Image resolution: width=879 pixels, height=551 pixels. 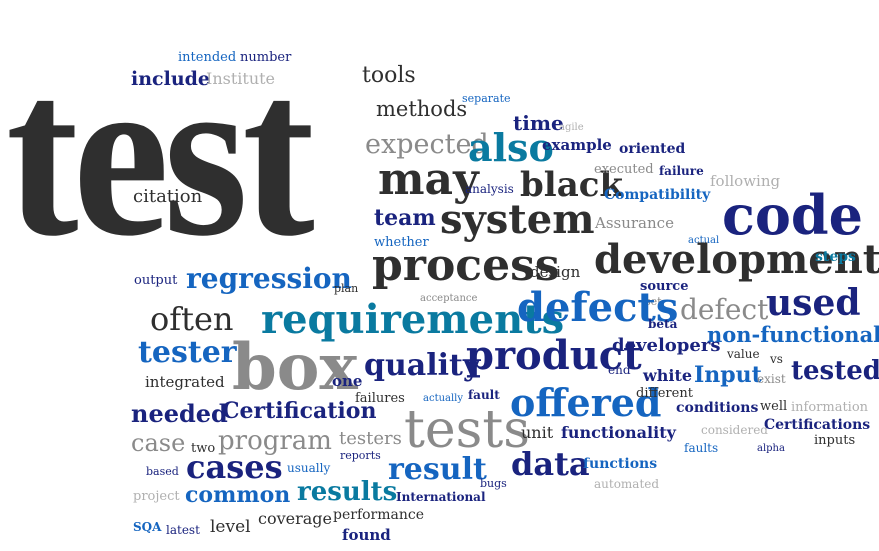 What do you see at coordinates (437, 469) in the screenshot?
I see `word-result: result` at bounding box center [437, 469].